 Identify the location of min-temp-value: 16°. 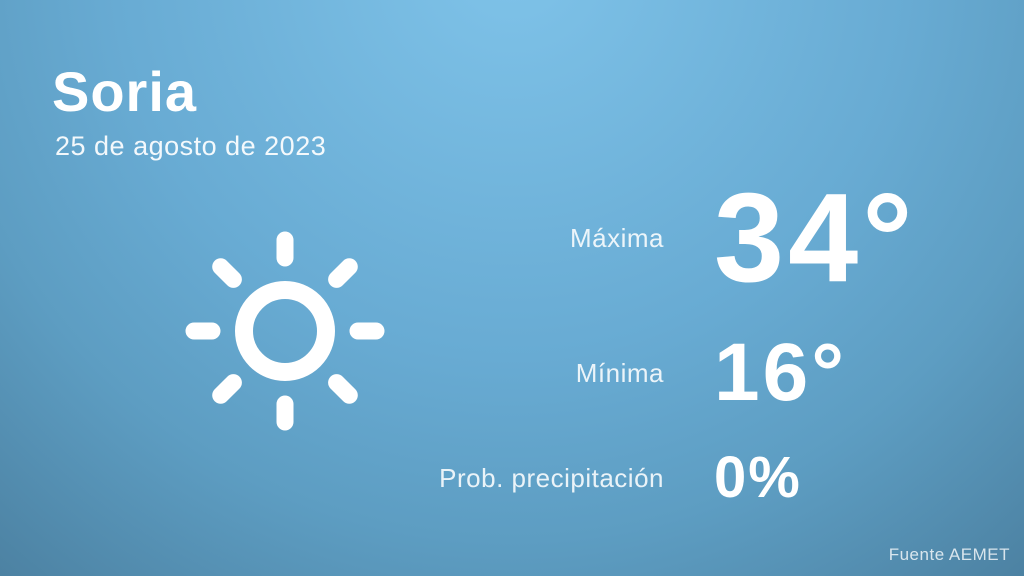
(781, 372).